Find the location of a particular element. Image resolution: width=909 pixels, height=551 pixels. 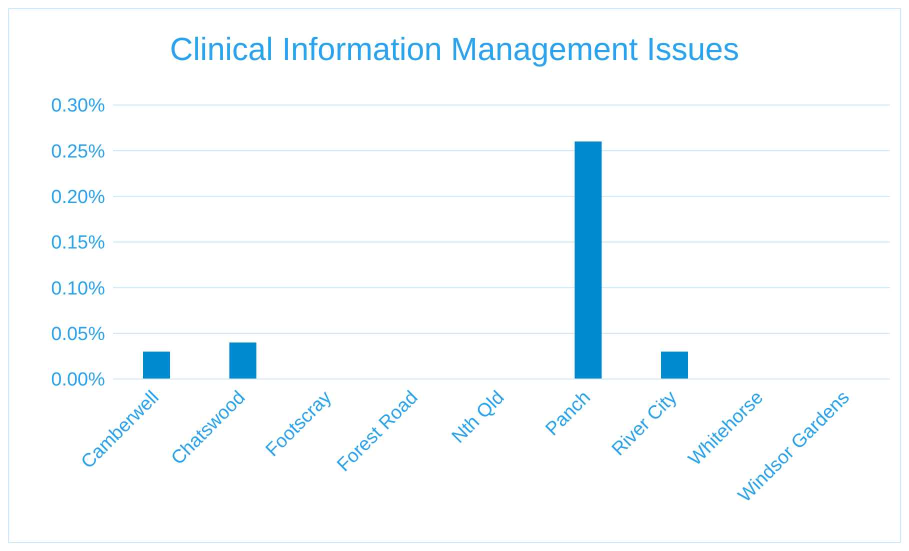

y-tick-label: 0.25% is located at coordinates (78, 151).